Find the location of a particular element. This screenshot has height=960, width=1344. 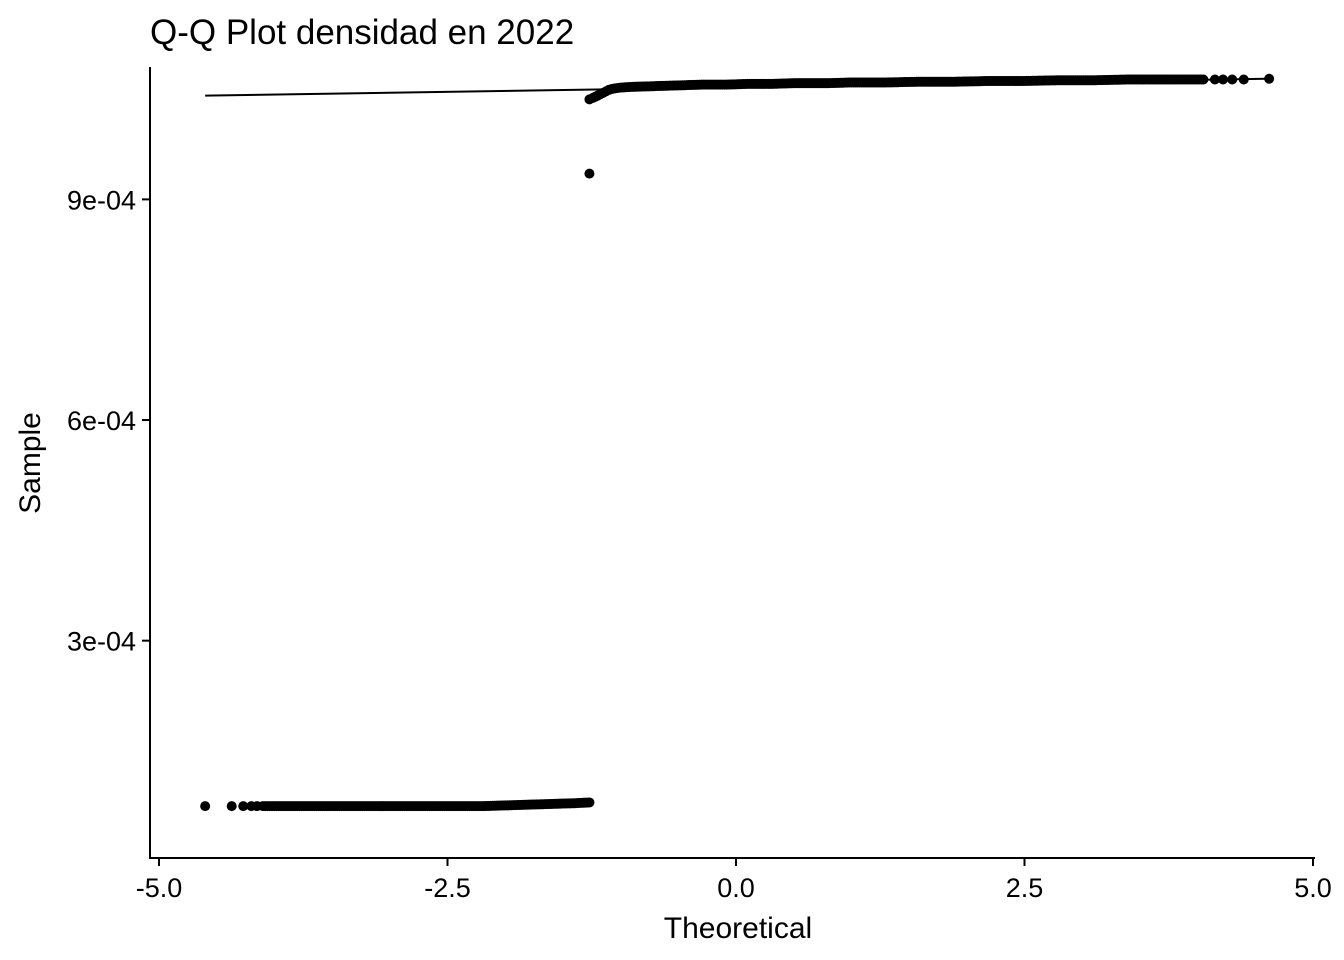

y-tick-label: 9e-04 is located at coordinates (101, 200).